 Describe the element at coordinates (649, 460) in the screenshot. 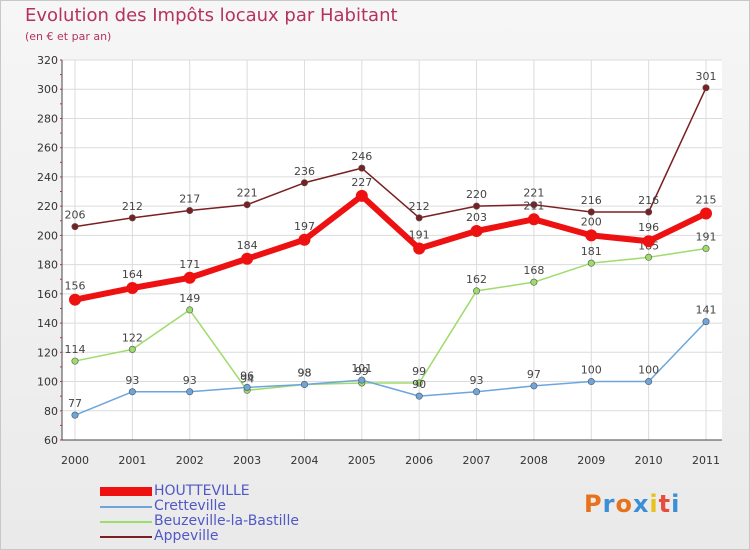

I see `x-tick-label: 2010` at that location.